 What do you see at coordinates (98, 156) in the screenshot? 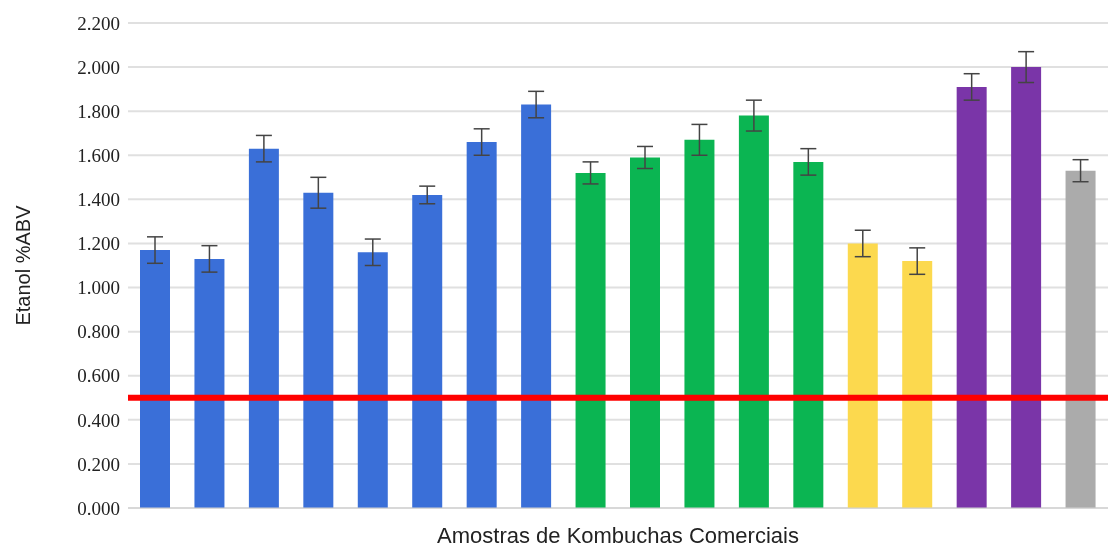
I see `y-tick-label: 1.600` at bounding box center [98, 156].